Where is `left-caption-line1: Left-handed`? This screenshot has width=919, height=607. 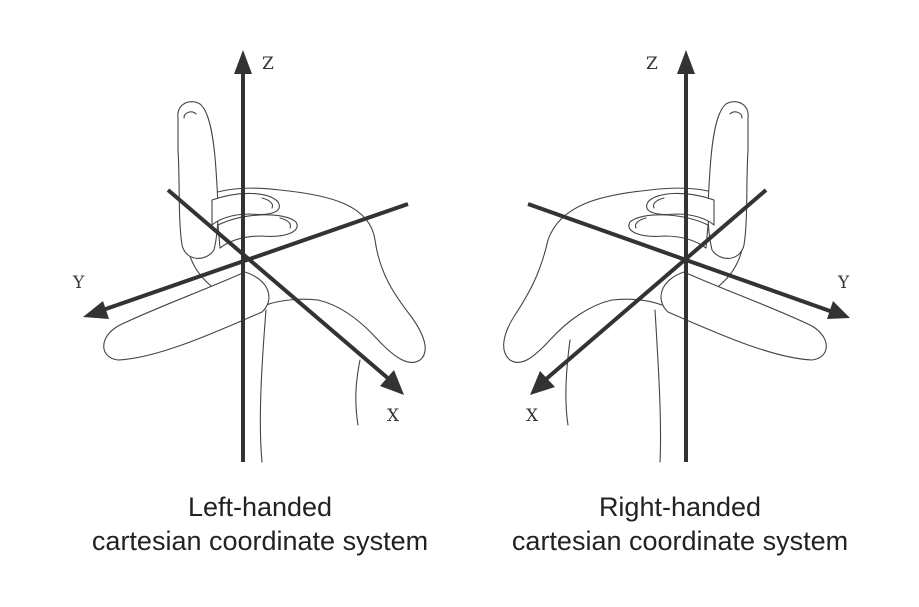 left-caption-line1: Left-handed is located at coordinates (260, 507).